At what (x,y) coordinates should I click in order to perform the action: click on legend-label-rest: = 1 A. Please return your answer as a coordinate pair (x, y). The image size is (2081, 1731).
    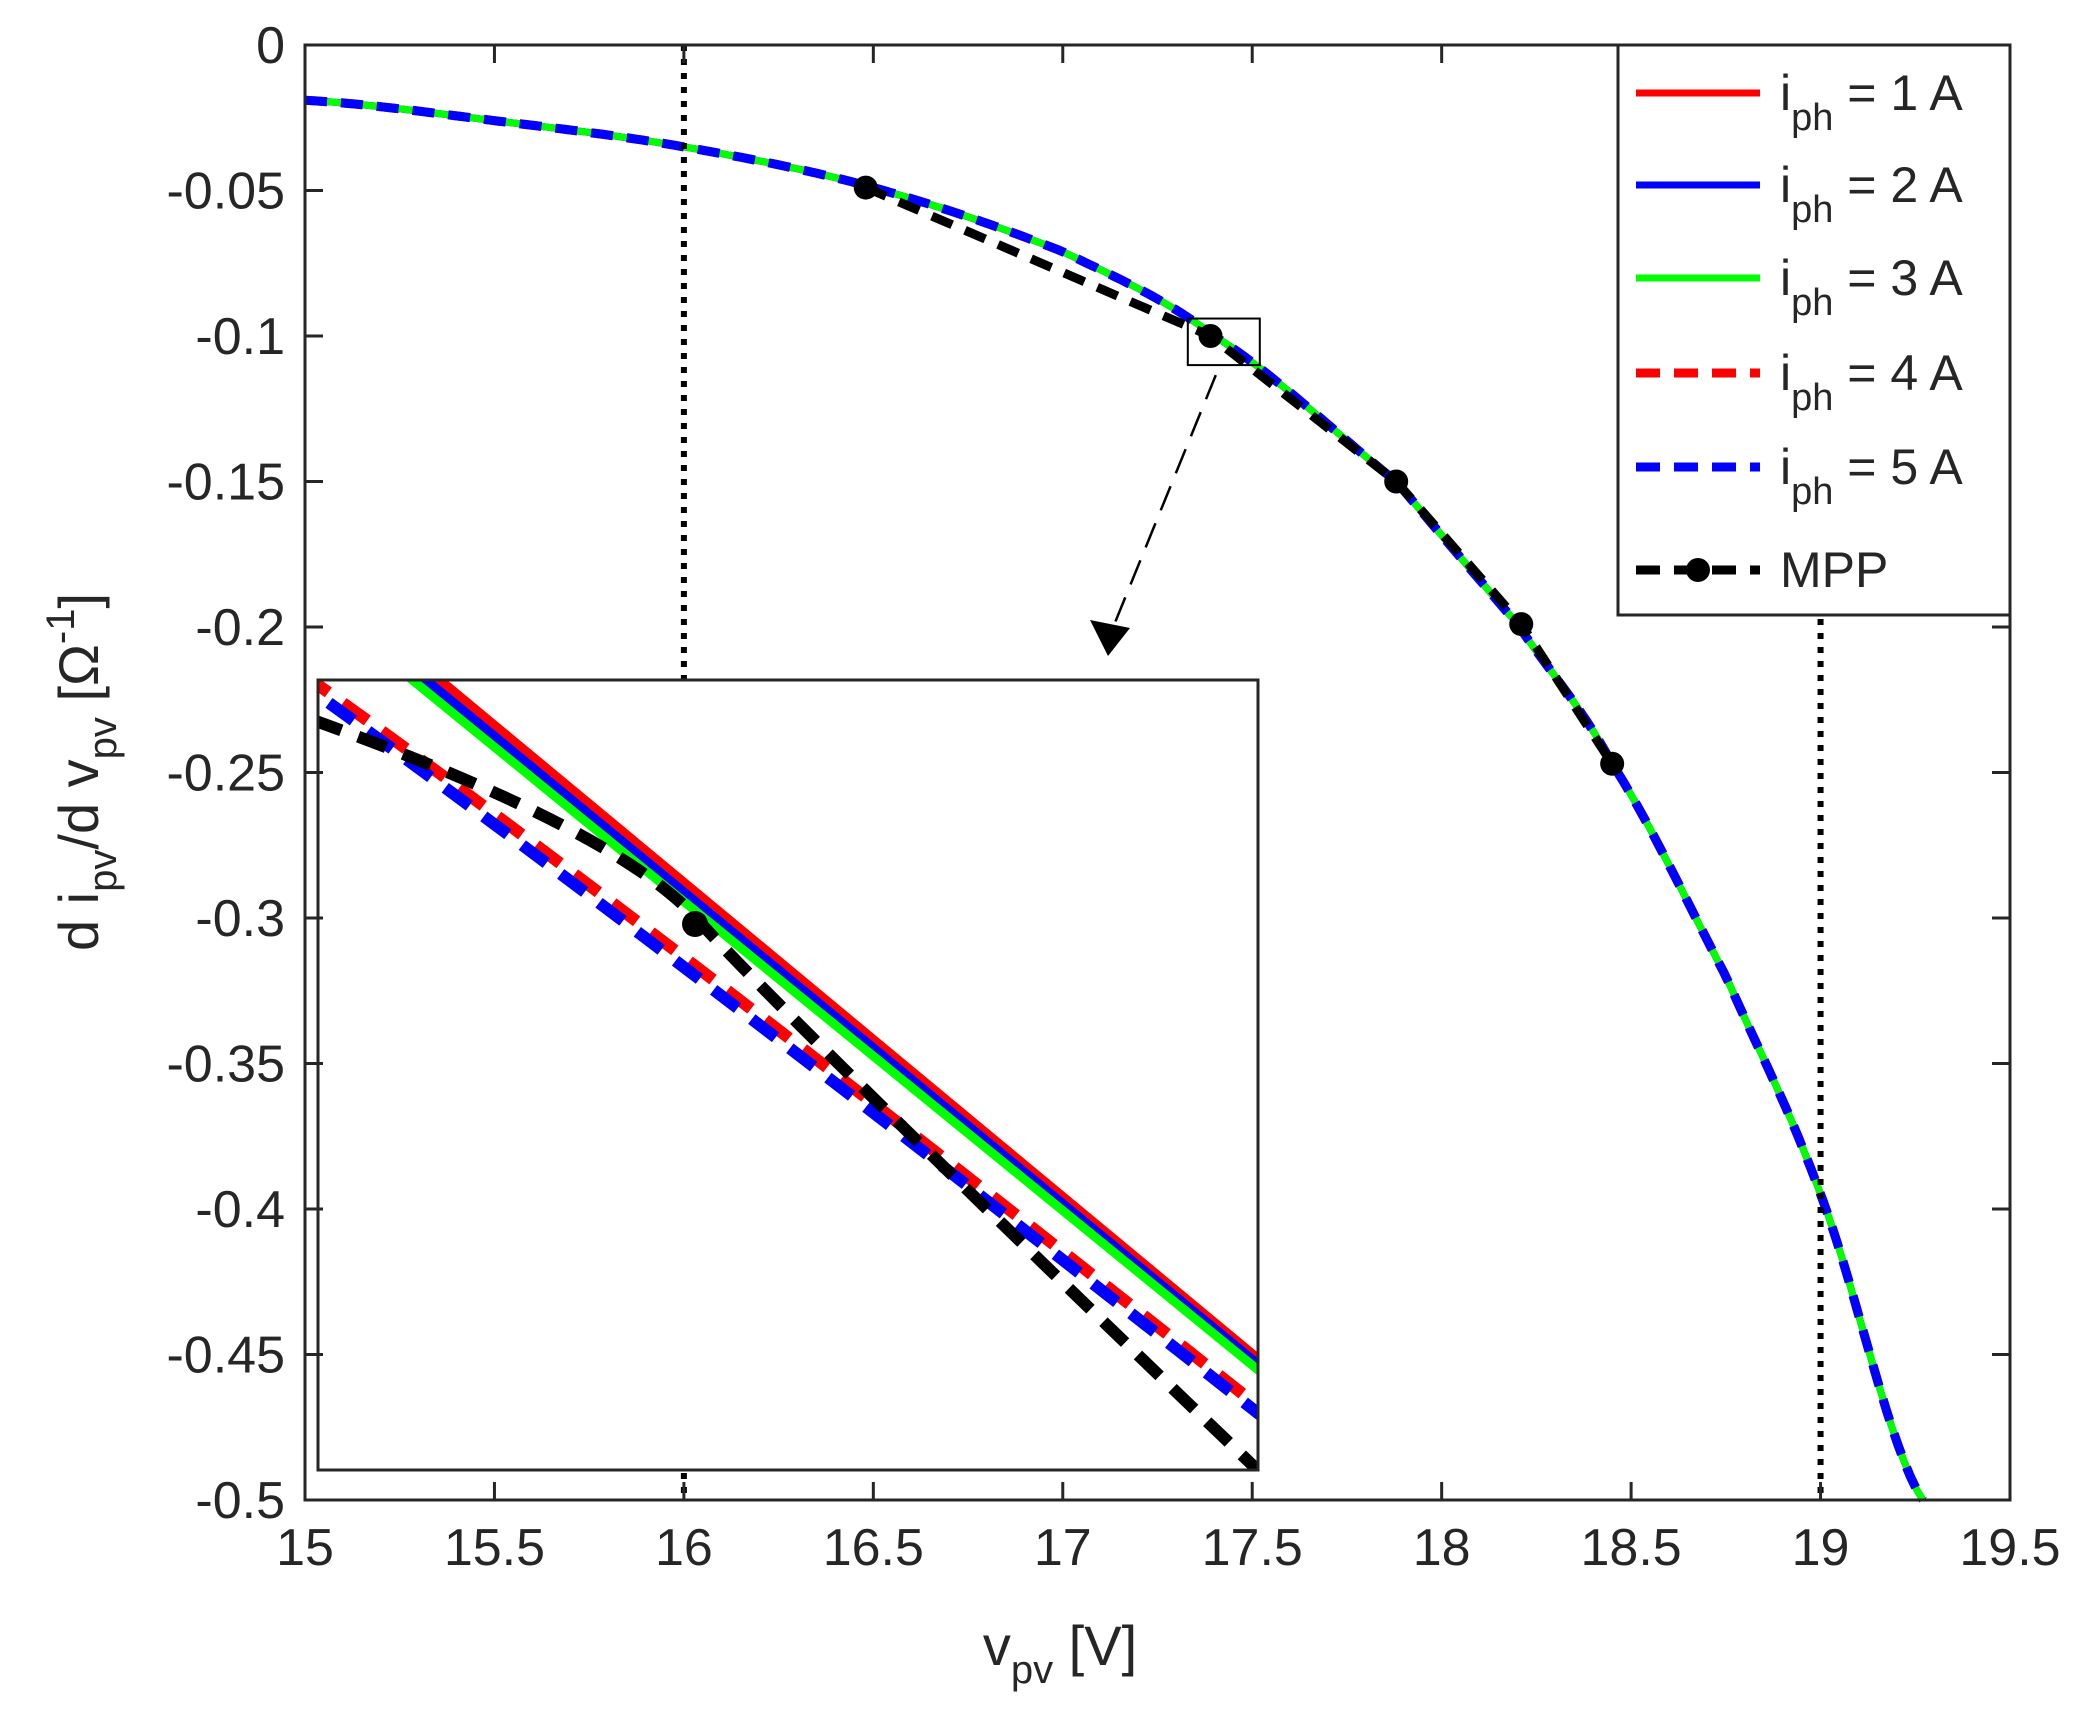
    Looking at the image, I should click on (1898, 93).